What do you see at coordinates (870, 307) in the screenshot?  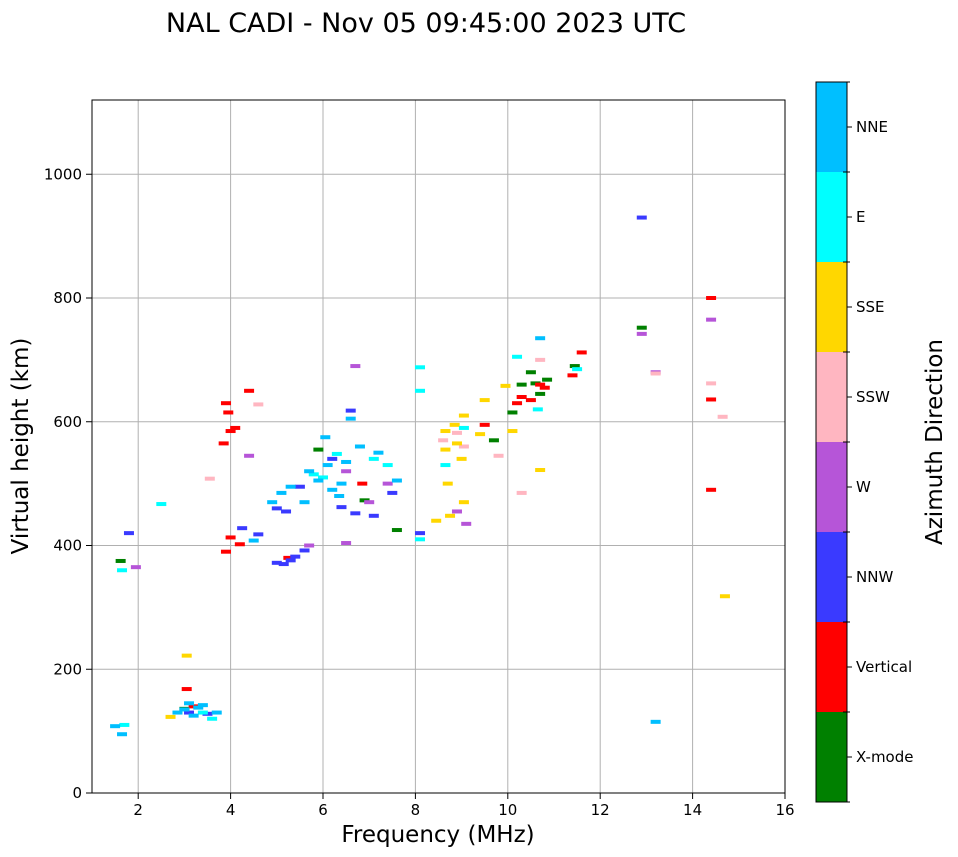 I see `colorbar-tick-label: SSE` at bounding box center [870, 307].